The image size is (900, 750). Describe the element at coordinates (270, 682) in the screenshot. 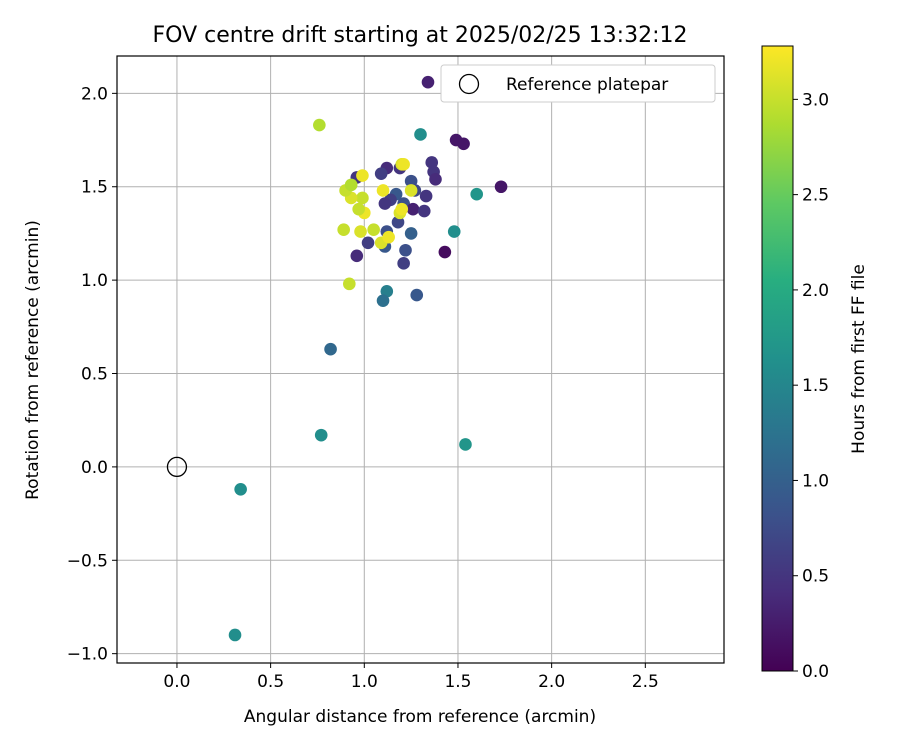

I see `x-tick-label: 0.5` at that location.